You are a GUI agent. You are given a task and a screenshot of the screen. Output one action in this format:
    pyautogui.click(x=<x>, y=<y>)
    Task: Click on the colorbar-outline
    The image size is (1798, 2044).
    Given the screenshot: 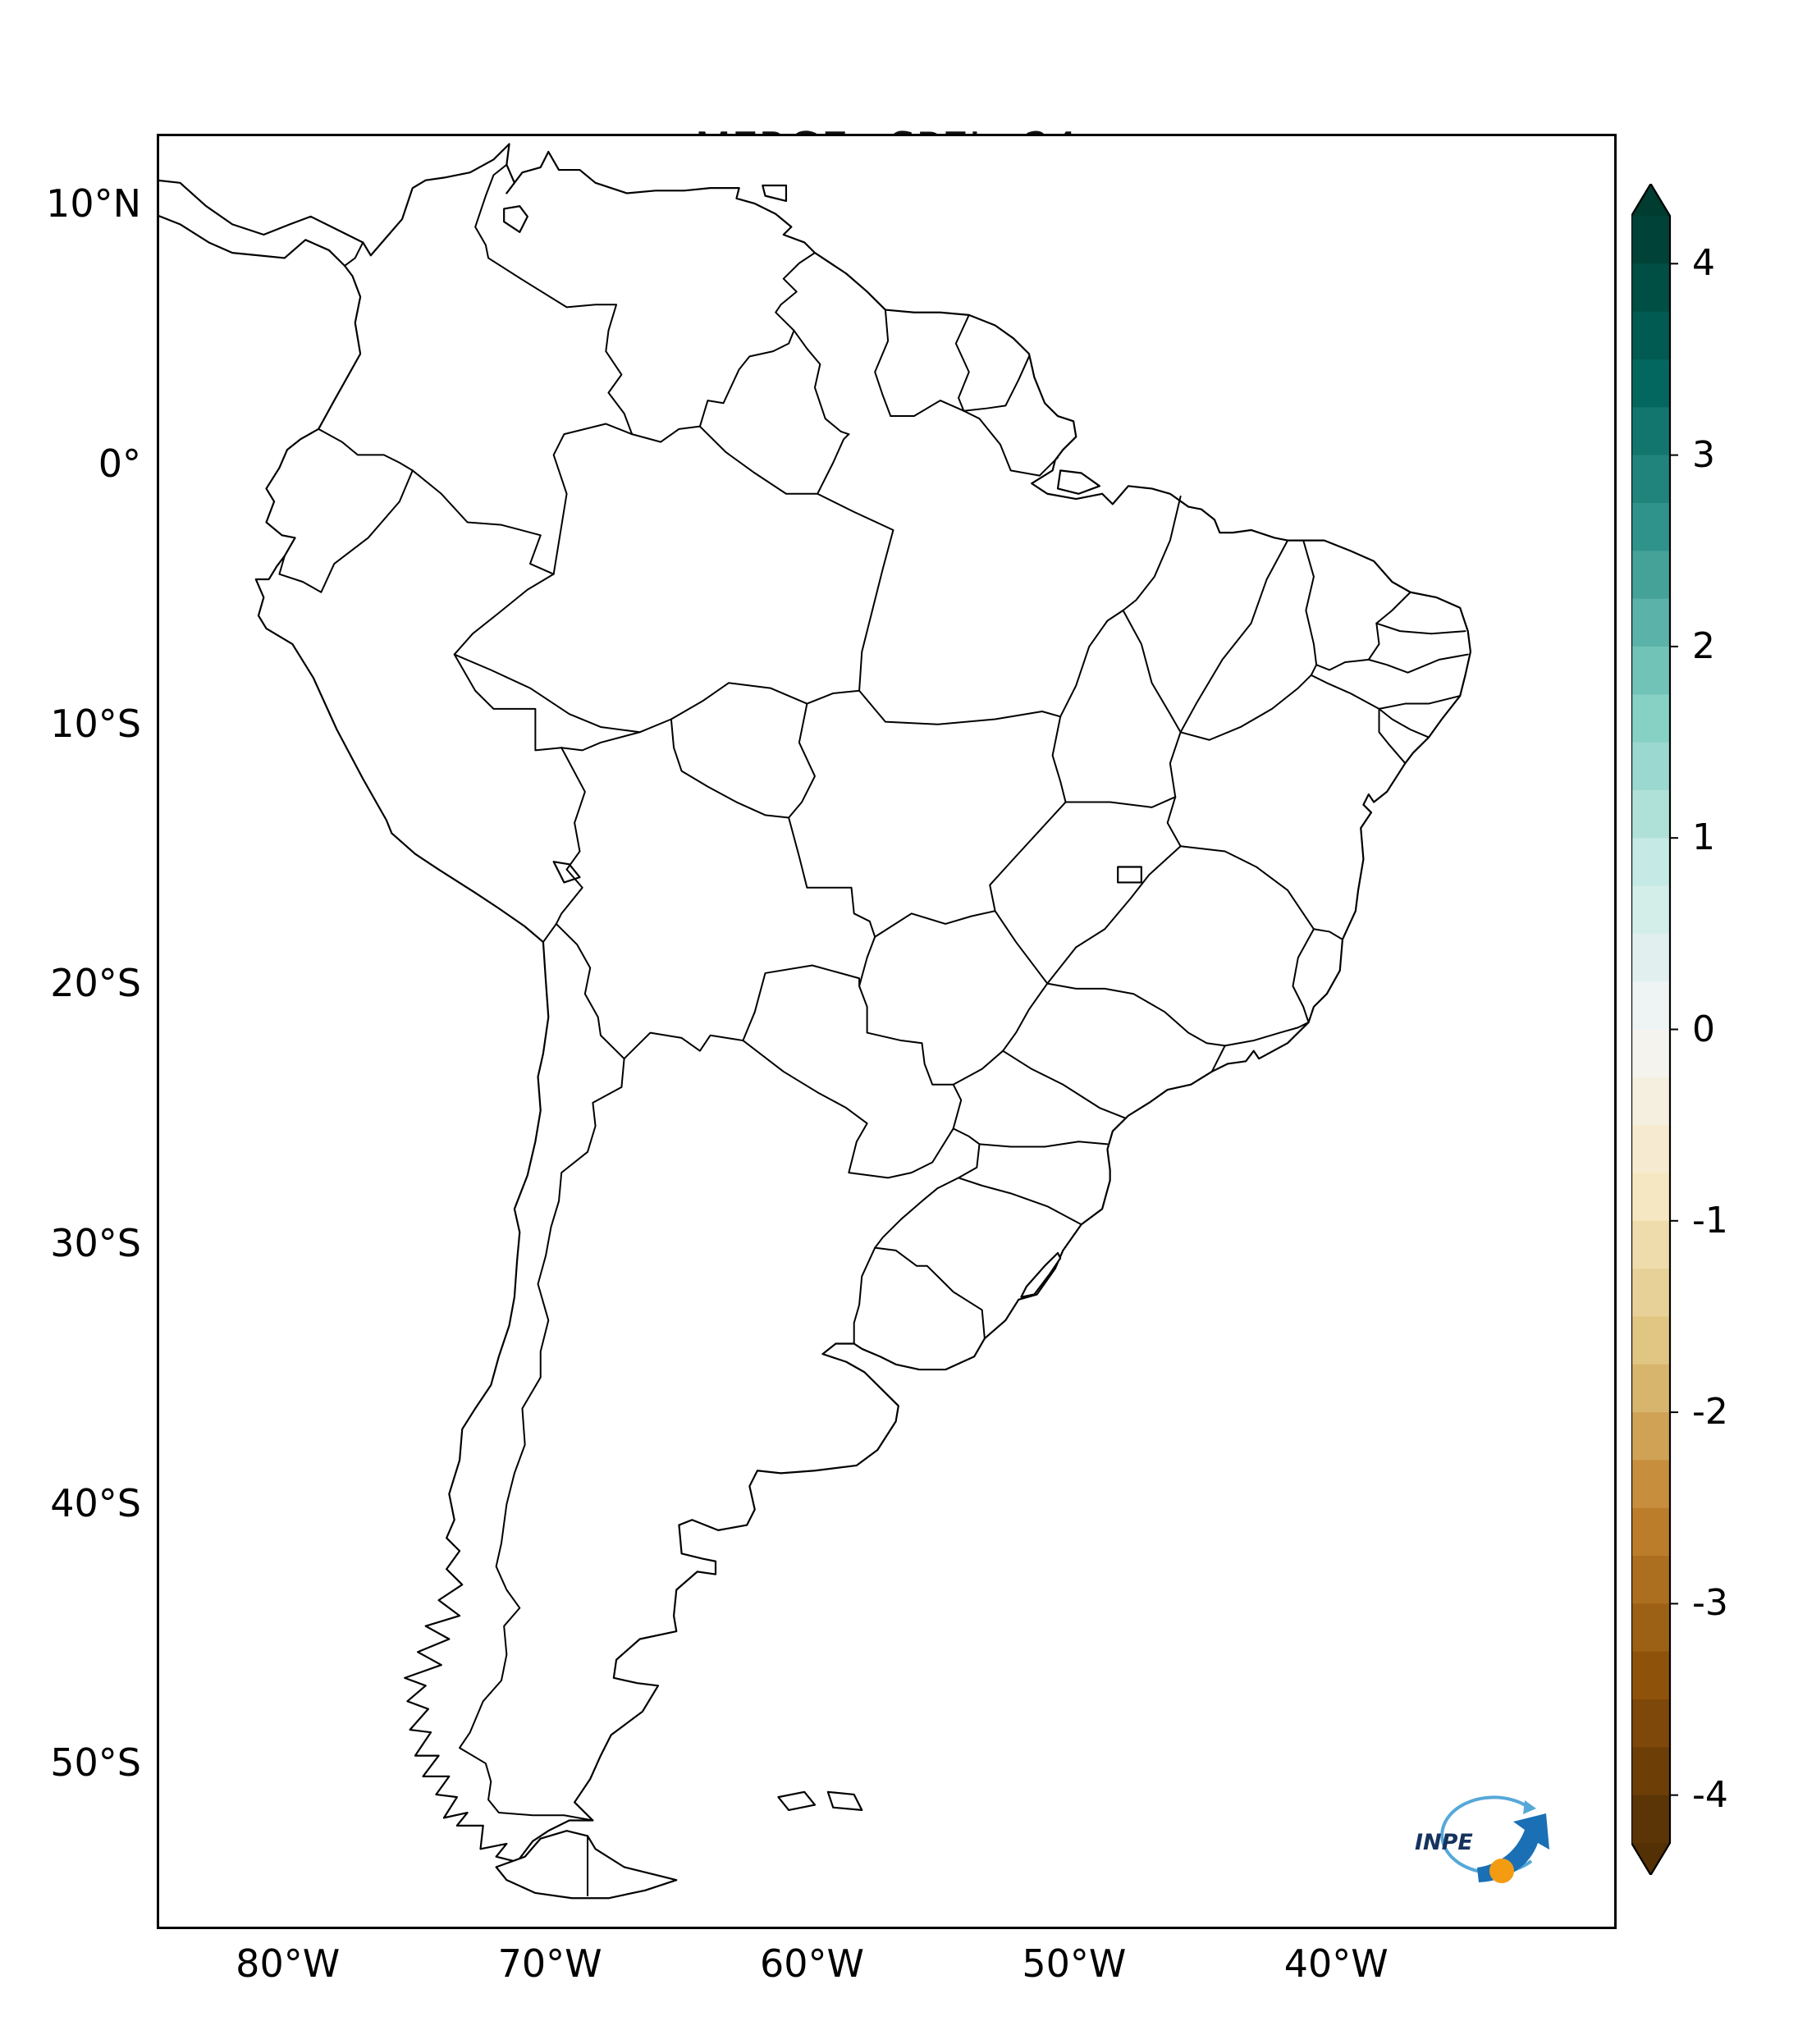 What is the action you would take?
    pyautogui.click(x=1651, y=1029)
    